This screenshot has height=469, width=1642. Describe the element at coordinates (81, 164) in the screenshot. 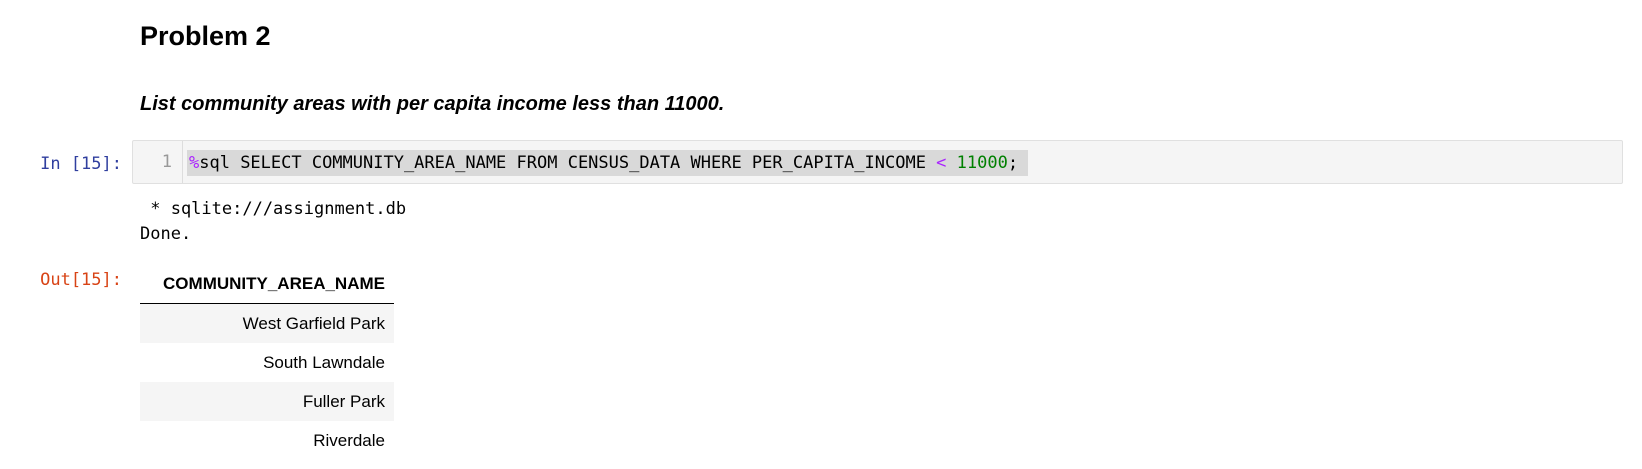

I see `input-prompt: In [15]:` at that location.